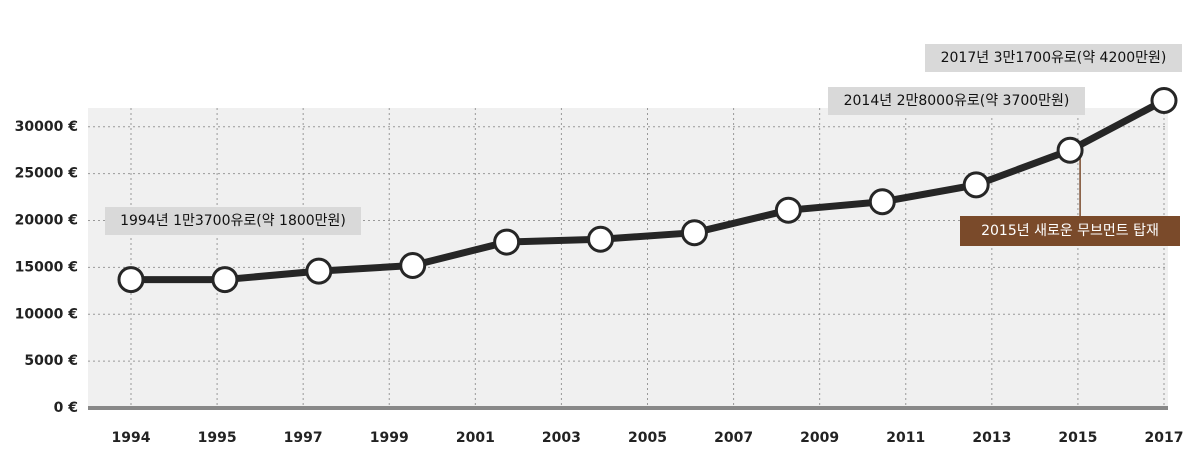  I want to click on annotation: 2017년 3만1700유로(약 4200만원), so click(1054, 58).